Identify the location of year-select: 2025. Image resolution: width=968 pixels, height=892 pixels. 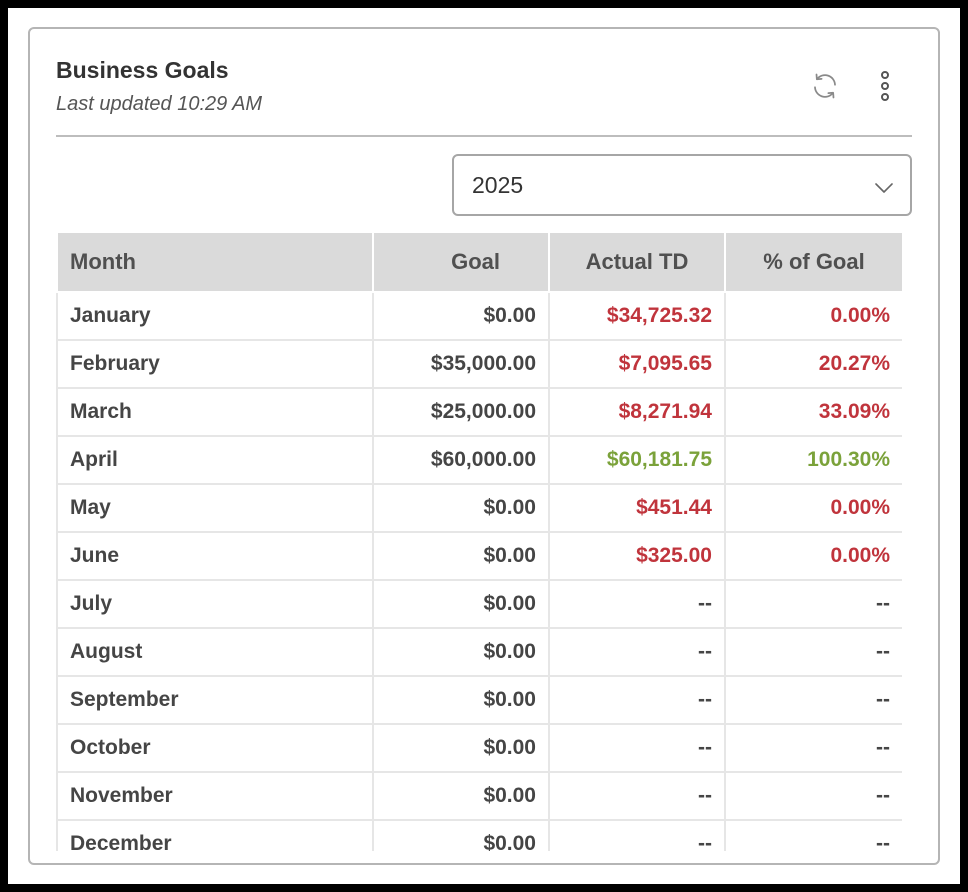
(682, 185).